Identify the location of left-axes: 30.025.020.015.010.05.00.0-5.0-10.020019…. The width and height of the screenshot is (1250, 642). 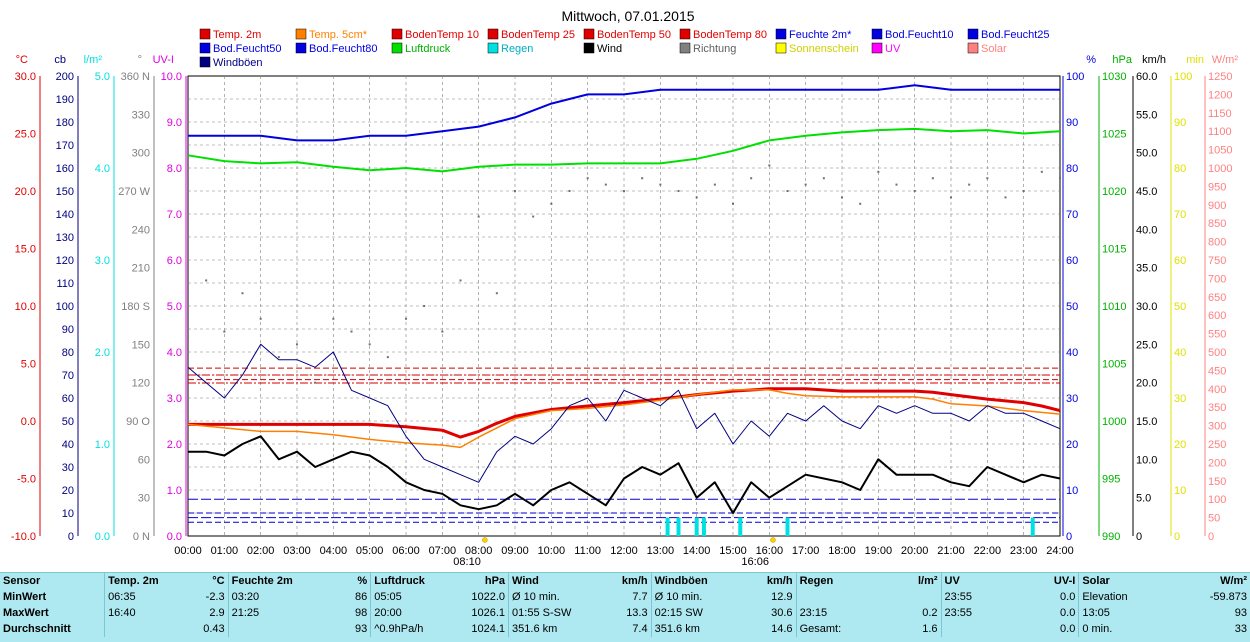
(99, 307).